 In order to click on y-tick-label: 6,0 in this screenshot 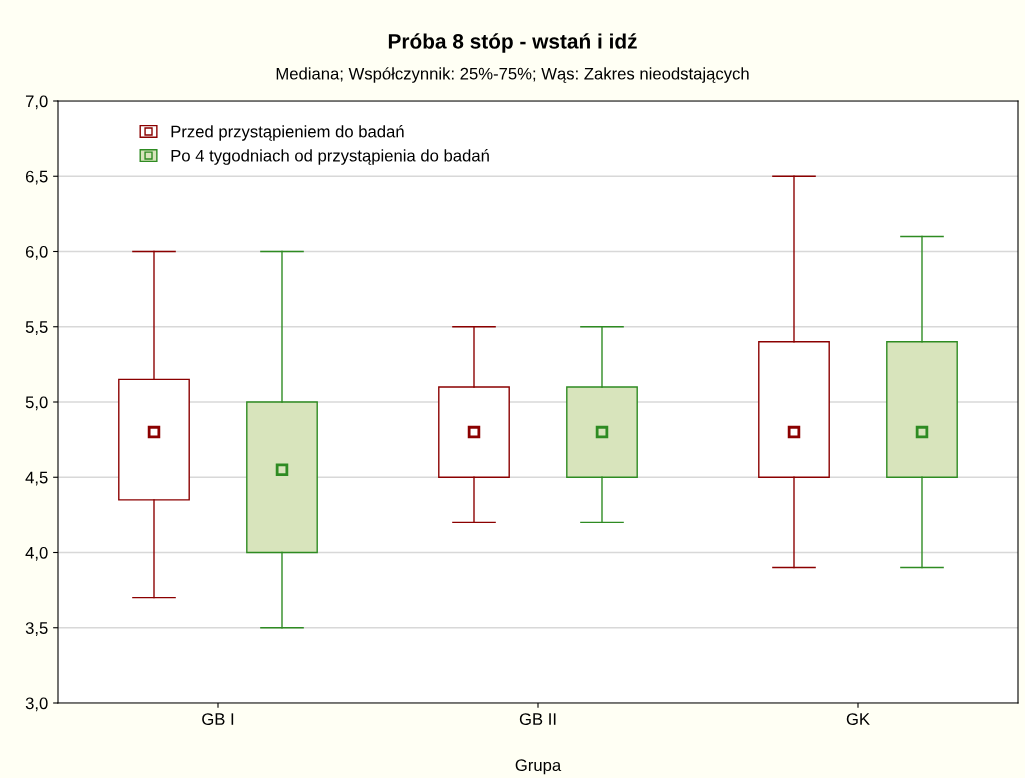, I will do `click(36, 252)`.